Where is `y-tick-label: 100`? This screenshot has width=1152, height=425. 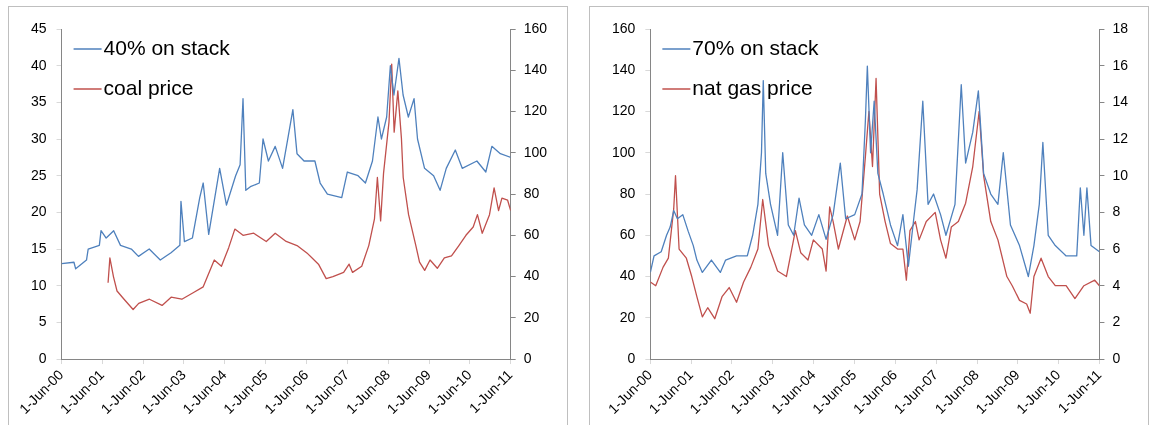
y-tick-label: 100 is located at coordinates (624, 151).